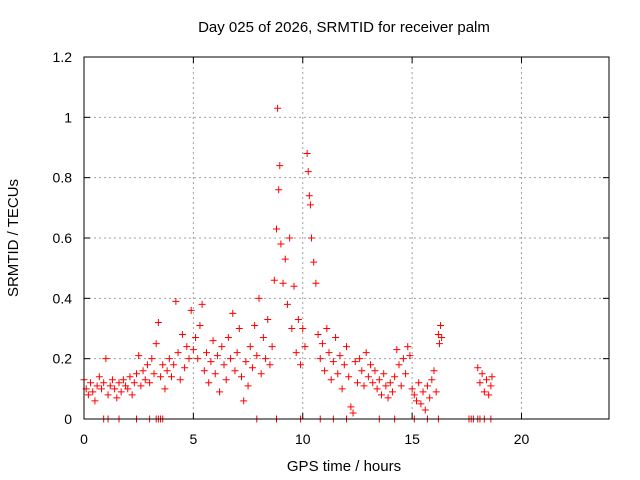 The width and height of the screenshot is (640, 480). What do you see at coordinates (63, 178) in the screenshot?
I see `y-tick-label: 0.8` at bounding box center [63, 178].